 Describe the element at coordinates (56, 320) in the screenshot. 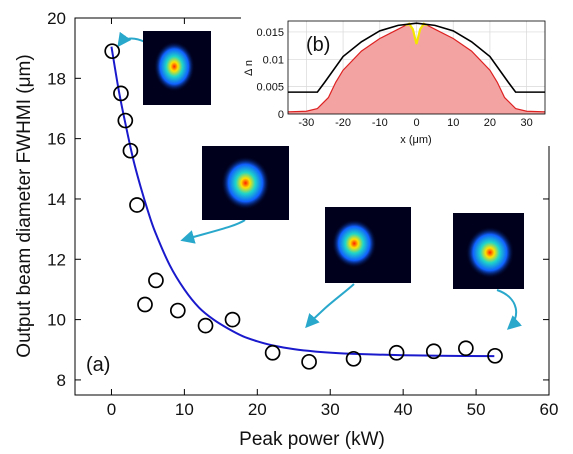

I see `y-tick-label: 10` at that location.